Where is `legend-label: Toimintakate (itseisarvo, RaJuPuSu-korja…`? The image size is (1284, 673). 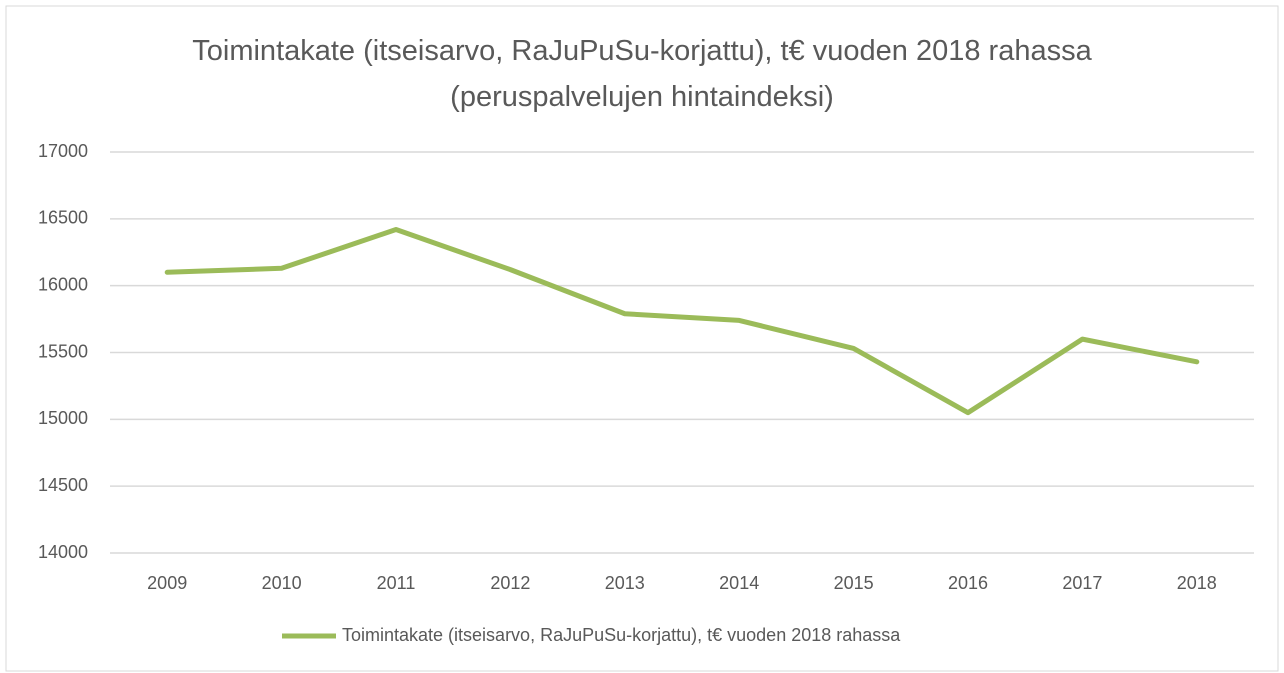 legend-label: Toimintakate (itseisarvo, RaJuPuSu-korja… is located at coordinates (621, 635).